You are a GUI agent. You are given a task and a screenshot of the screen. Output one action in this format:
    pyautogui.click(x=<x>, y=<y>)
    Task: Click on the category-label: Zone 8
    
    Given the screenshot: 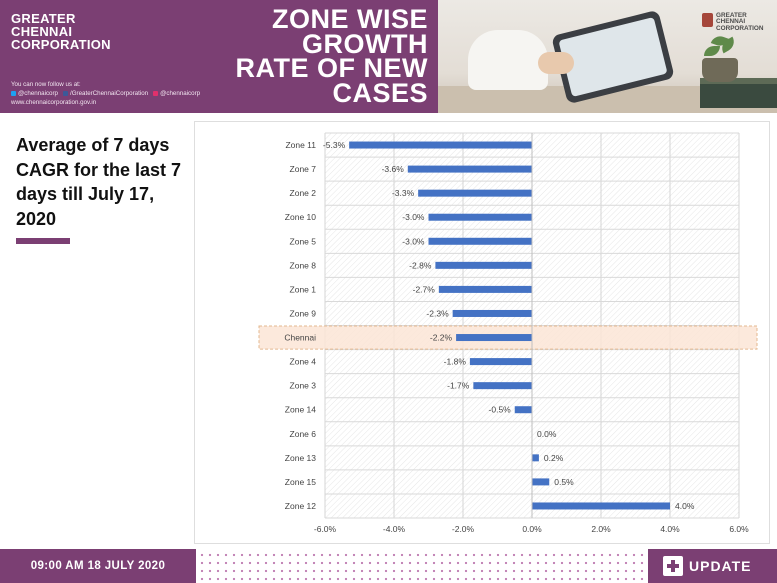 What is the action you would take?
    pyautogui.click(x=303, y=265)
    